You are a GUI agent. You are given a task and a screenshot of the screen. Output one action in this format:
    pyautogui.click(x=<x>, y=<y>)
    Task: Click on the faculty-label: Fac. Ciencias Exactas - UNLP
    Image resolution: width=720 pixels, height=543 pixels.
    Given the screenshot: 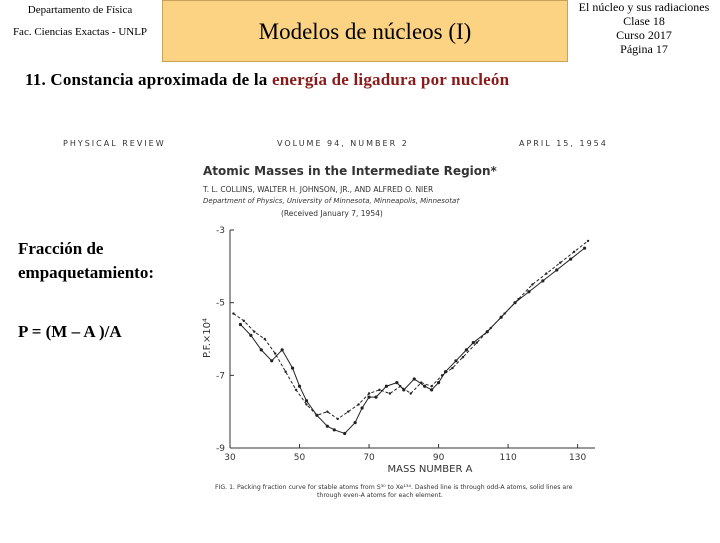 What is the action you would take?
    pyautogui.click(x=80, y=32)
    